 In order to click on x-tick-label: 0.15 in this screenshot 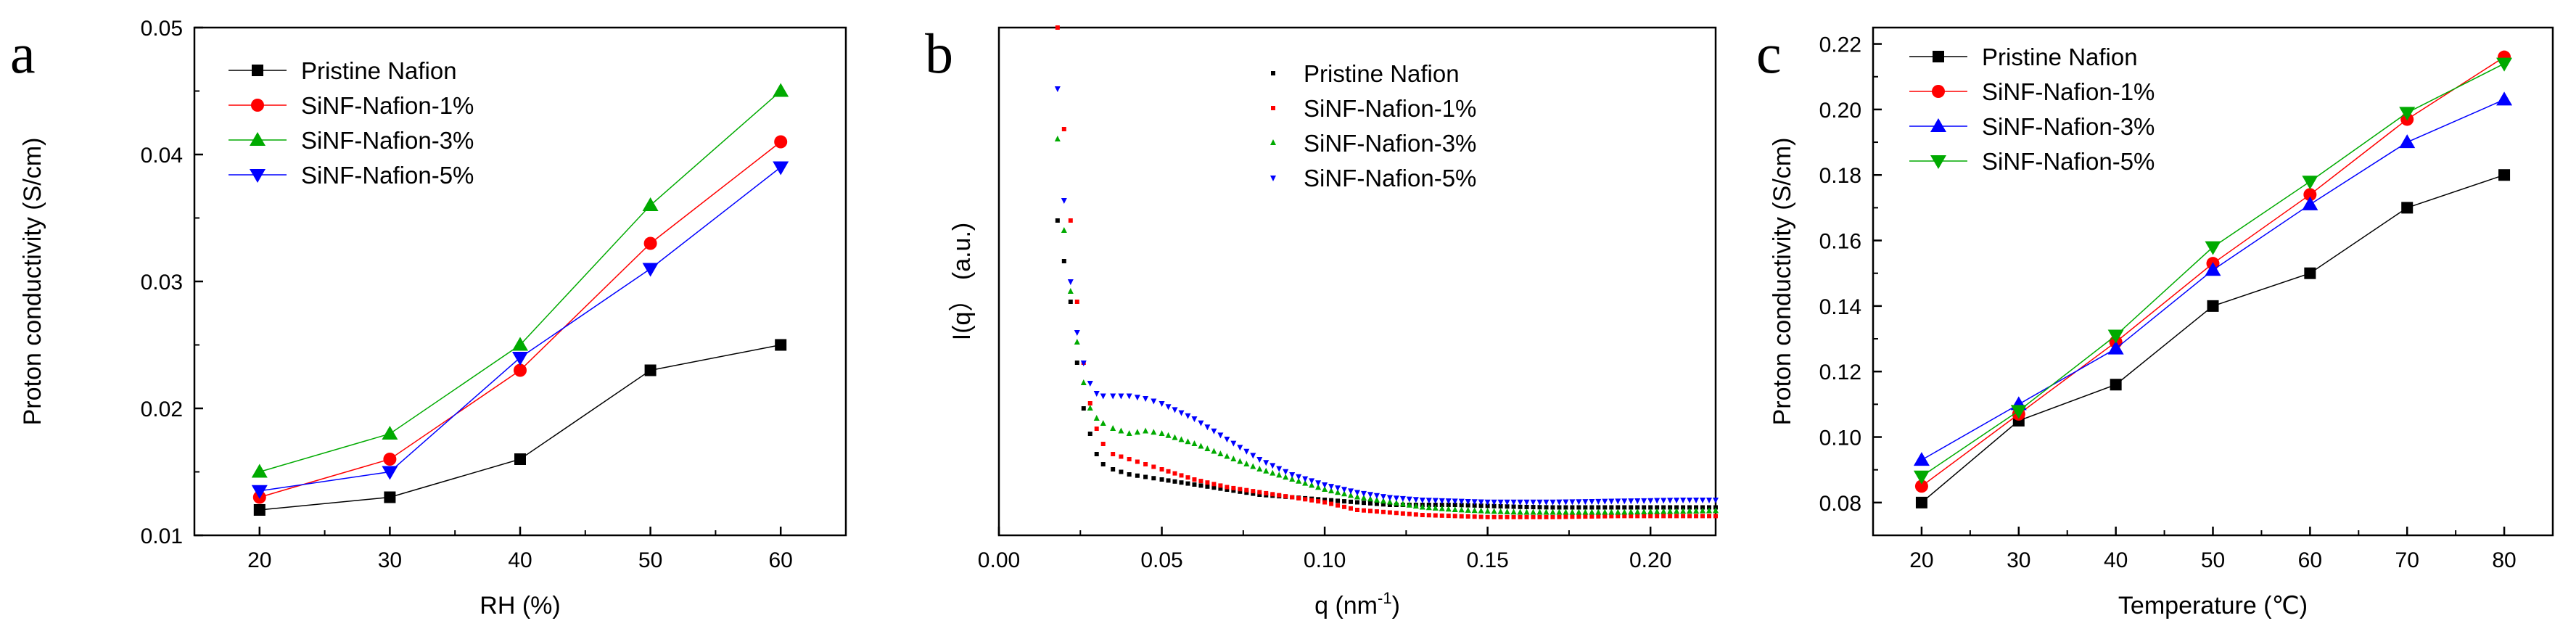, I will do `click(1487, 560)`.